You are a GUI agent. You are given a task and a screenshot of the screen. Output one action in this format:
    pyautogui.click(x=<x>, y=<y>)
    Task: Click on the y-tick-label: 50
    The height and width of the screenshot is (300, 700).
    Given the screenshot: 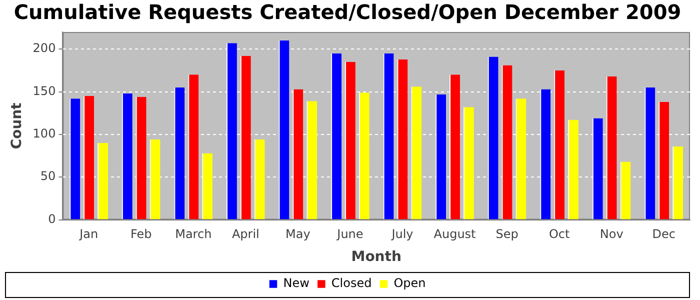 What is the action you would take?
    pyautogui.click(x=48, y=176)
    